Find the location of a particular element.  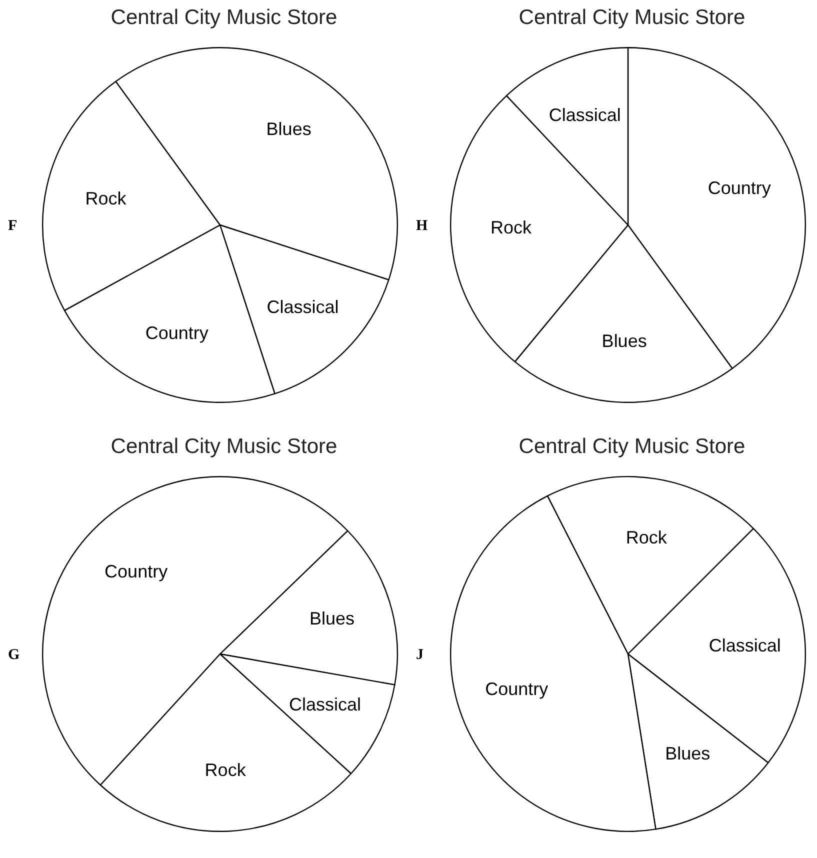

text: J is located at coordinates (420, 655).